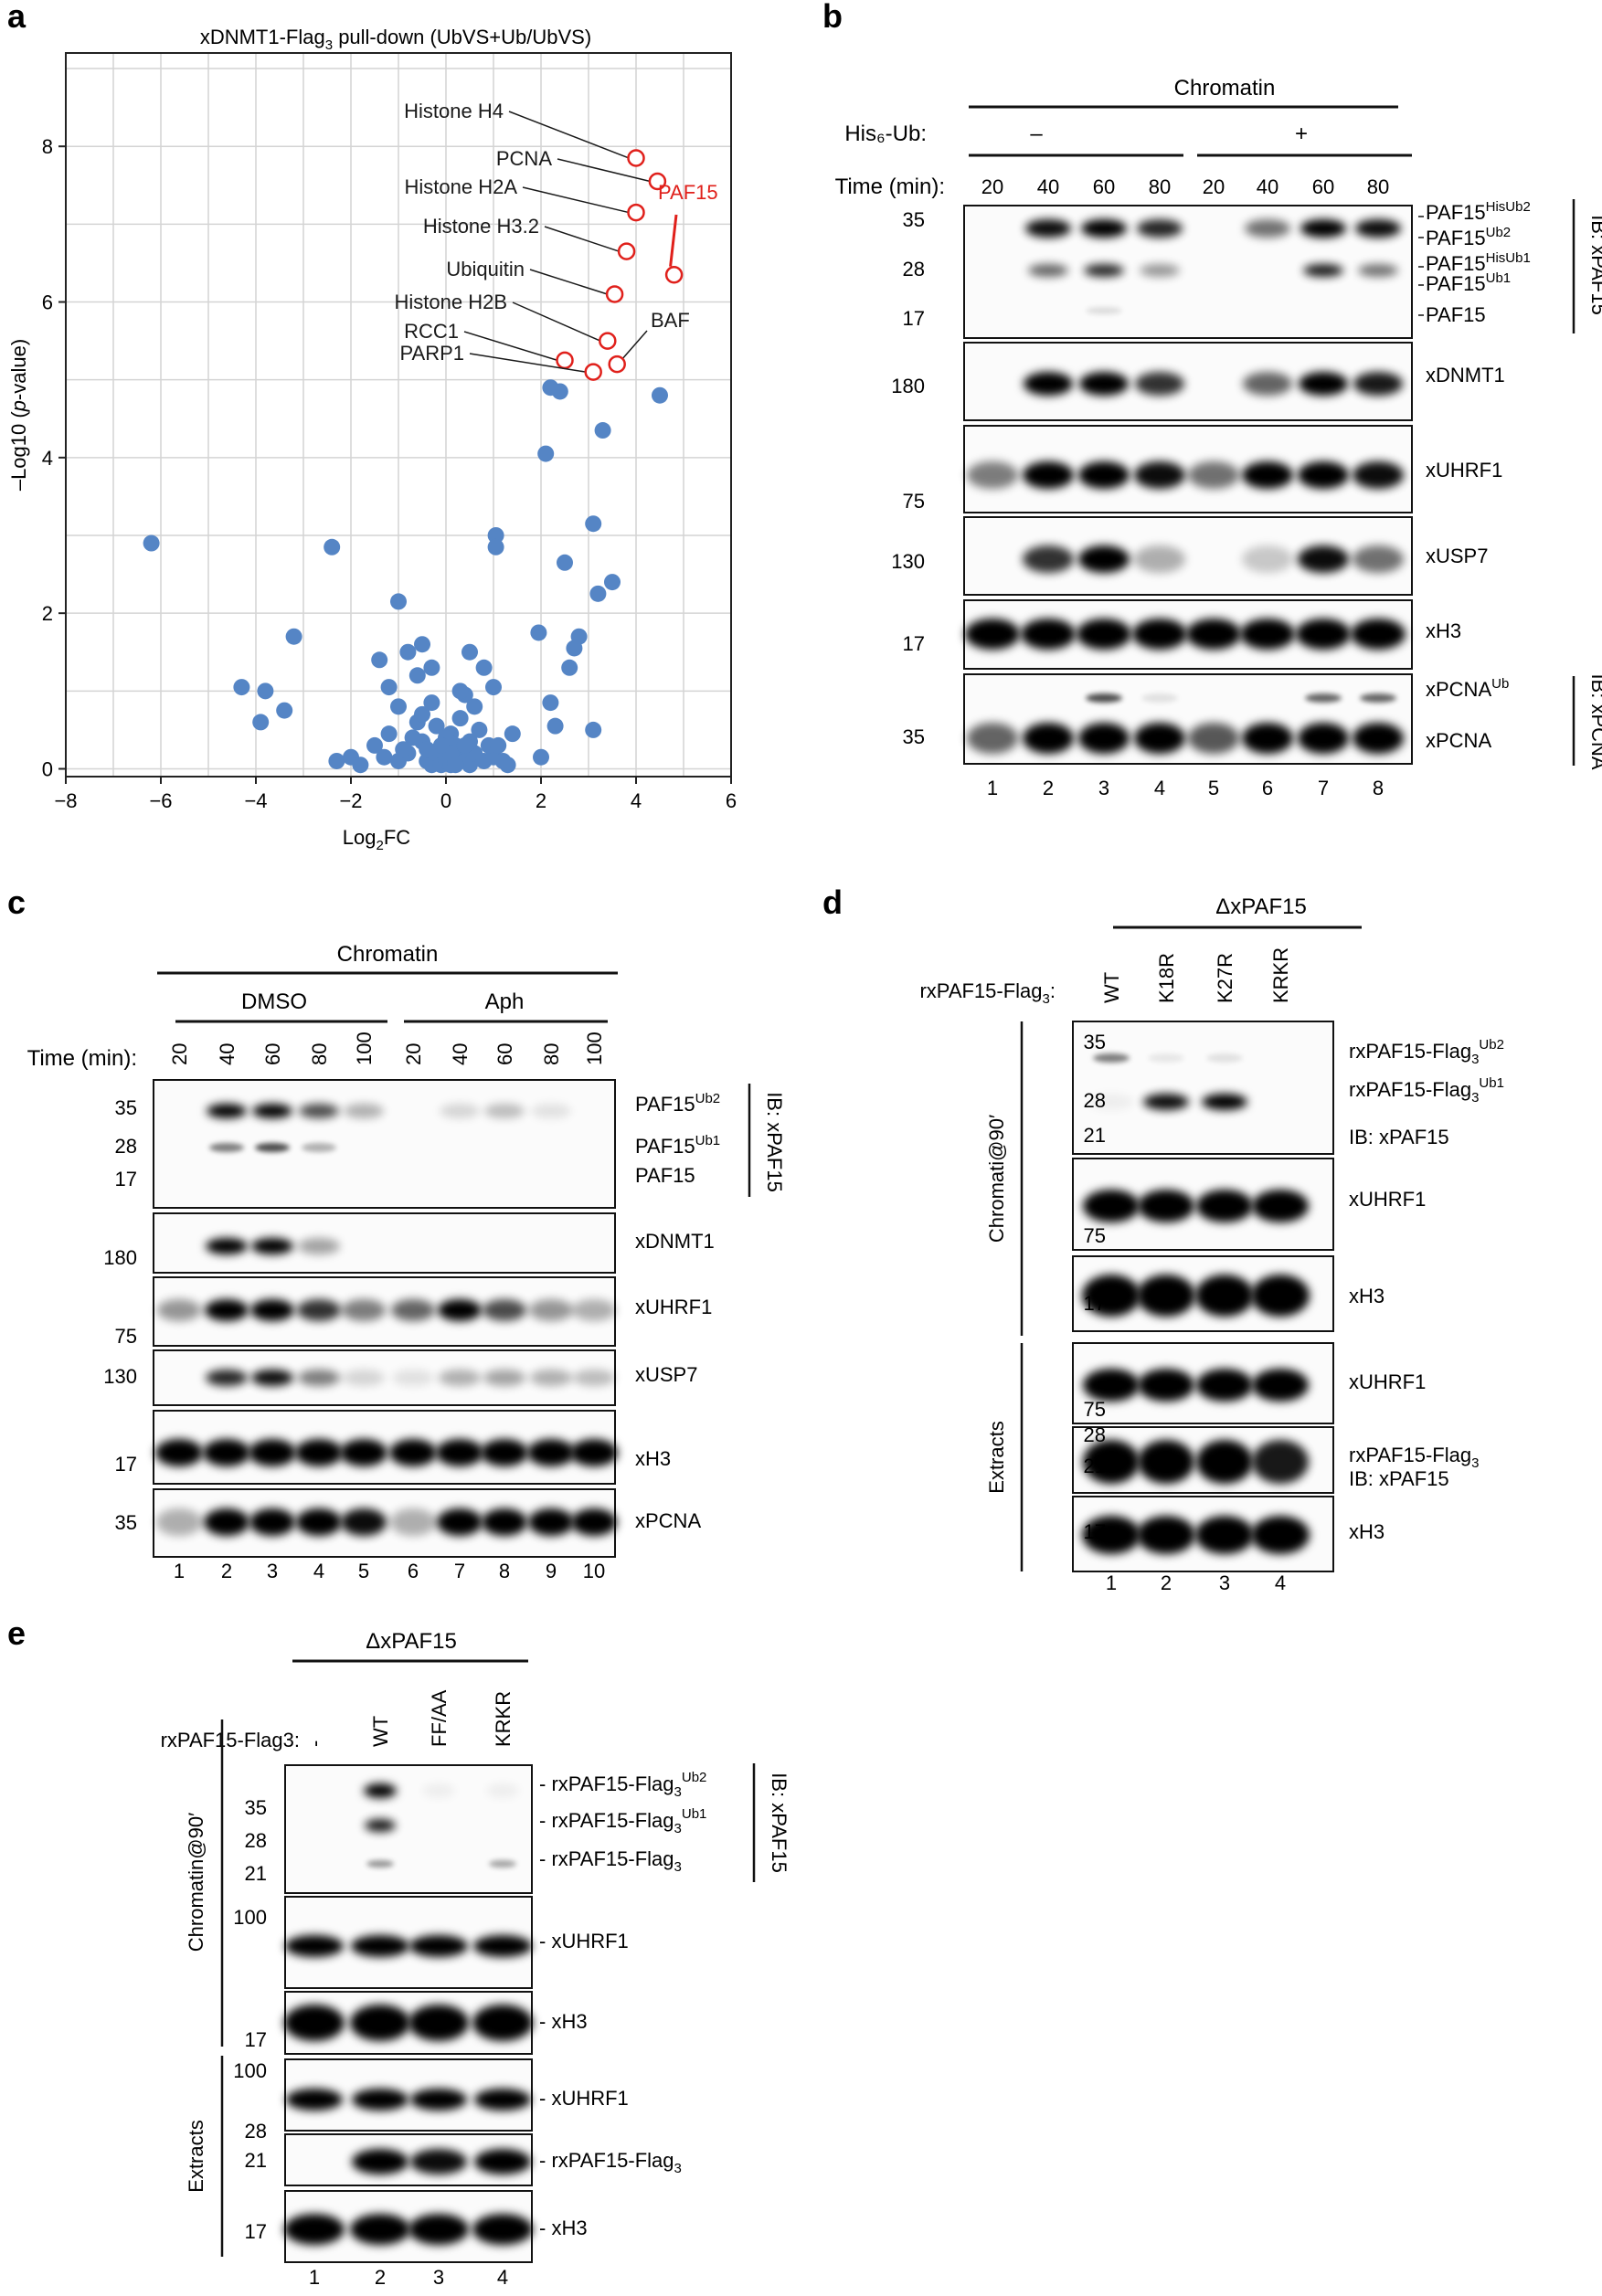 The height and width of the screenshot is (2296, 1602). Describe the element at coordinates (160, 800) in the screenshot. I see `x-tick-label: −6` at that location.